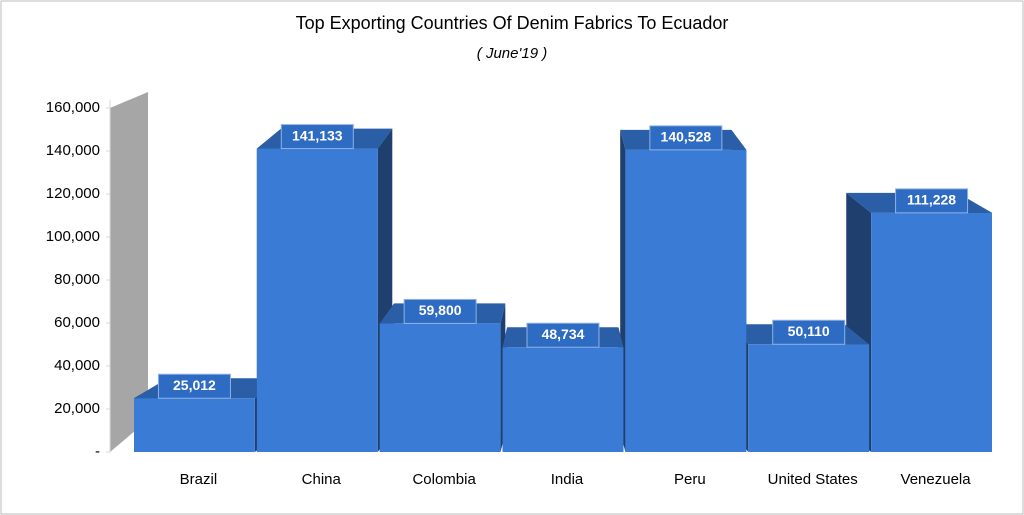 The image size is (1024, 515). I want to click on y-tick-label: 20,000, so click(77, 408).